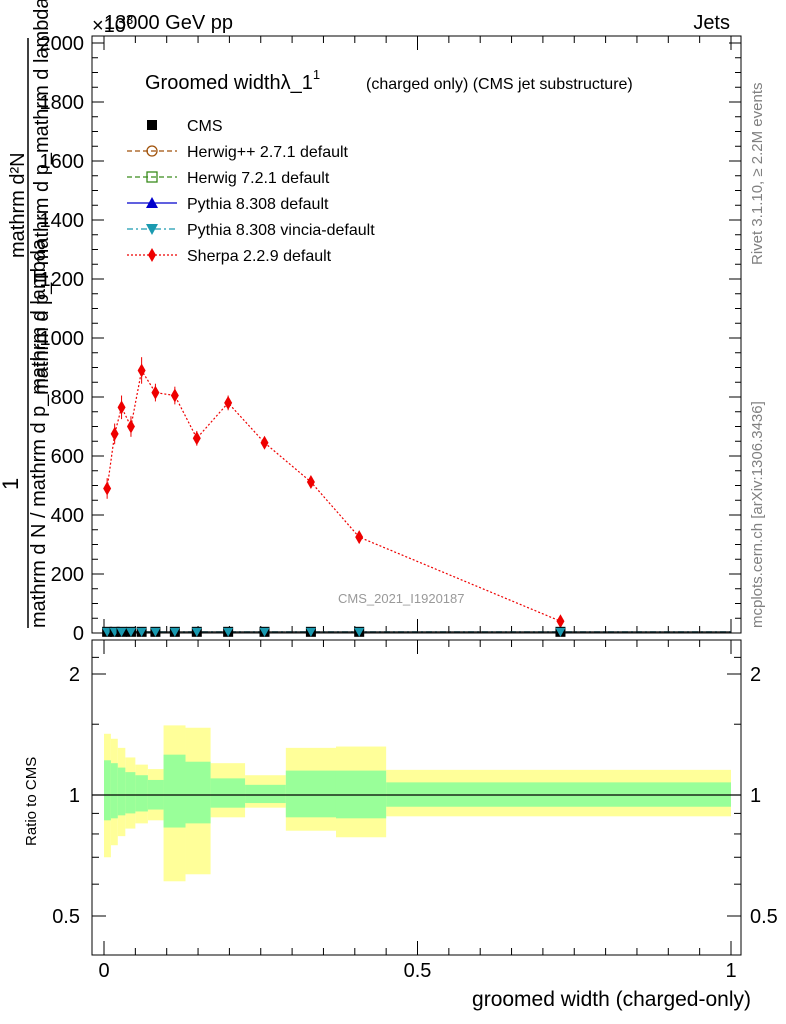 This screenshot has width=786, height=1024. What do you see at coordinates (333, 495) in the screenshot?
I see `sherpa-line` at bounding box center [333, 495].